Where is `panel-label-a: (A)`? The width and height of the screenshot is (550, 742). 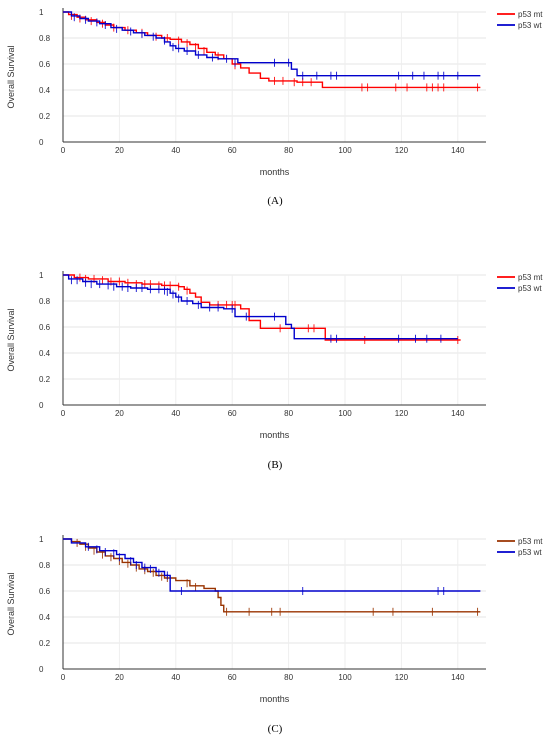 panel-label-a: (A) is located at coordinates (275, 201).